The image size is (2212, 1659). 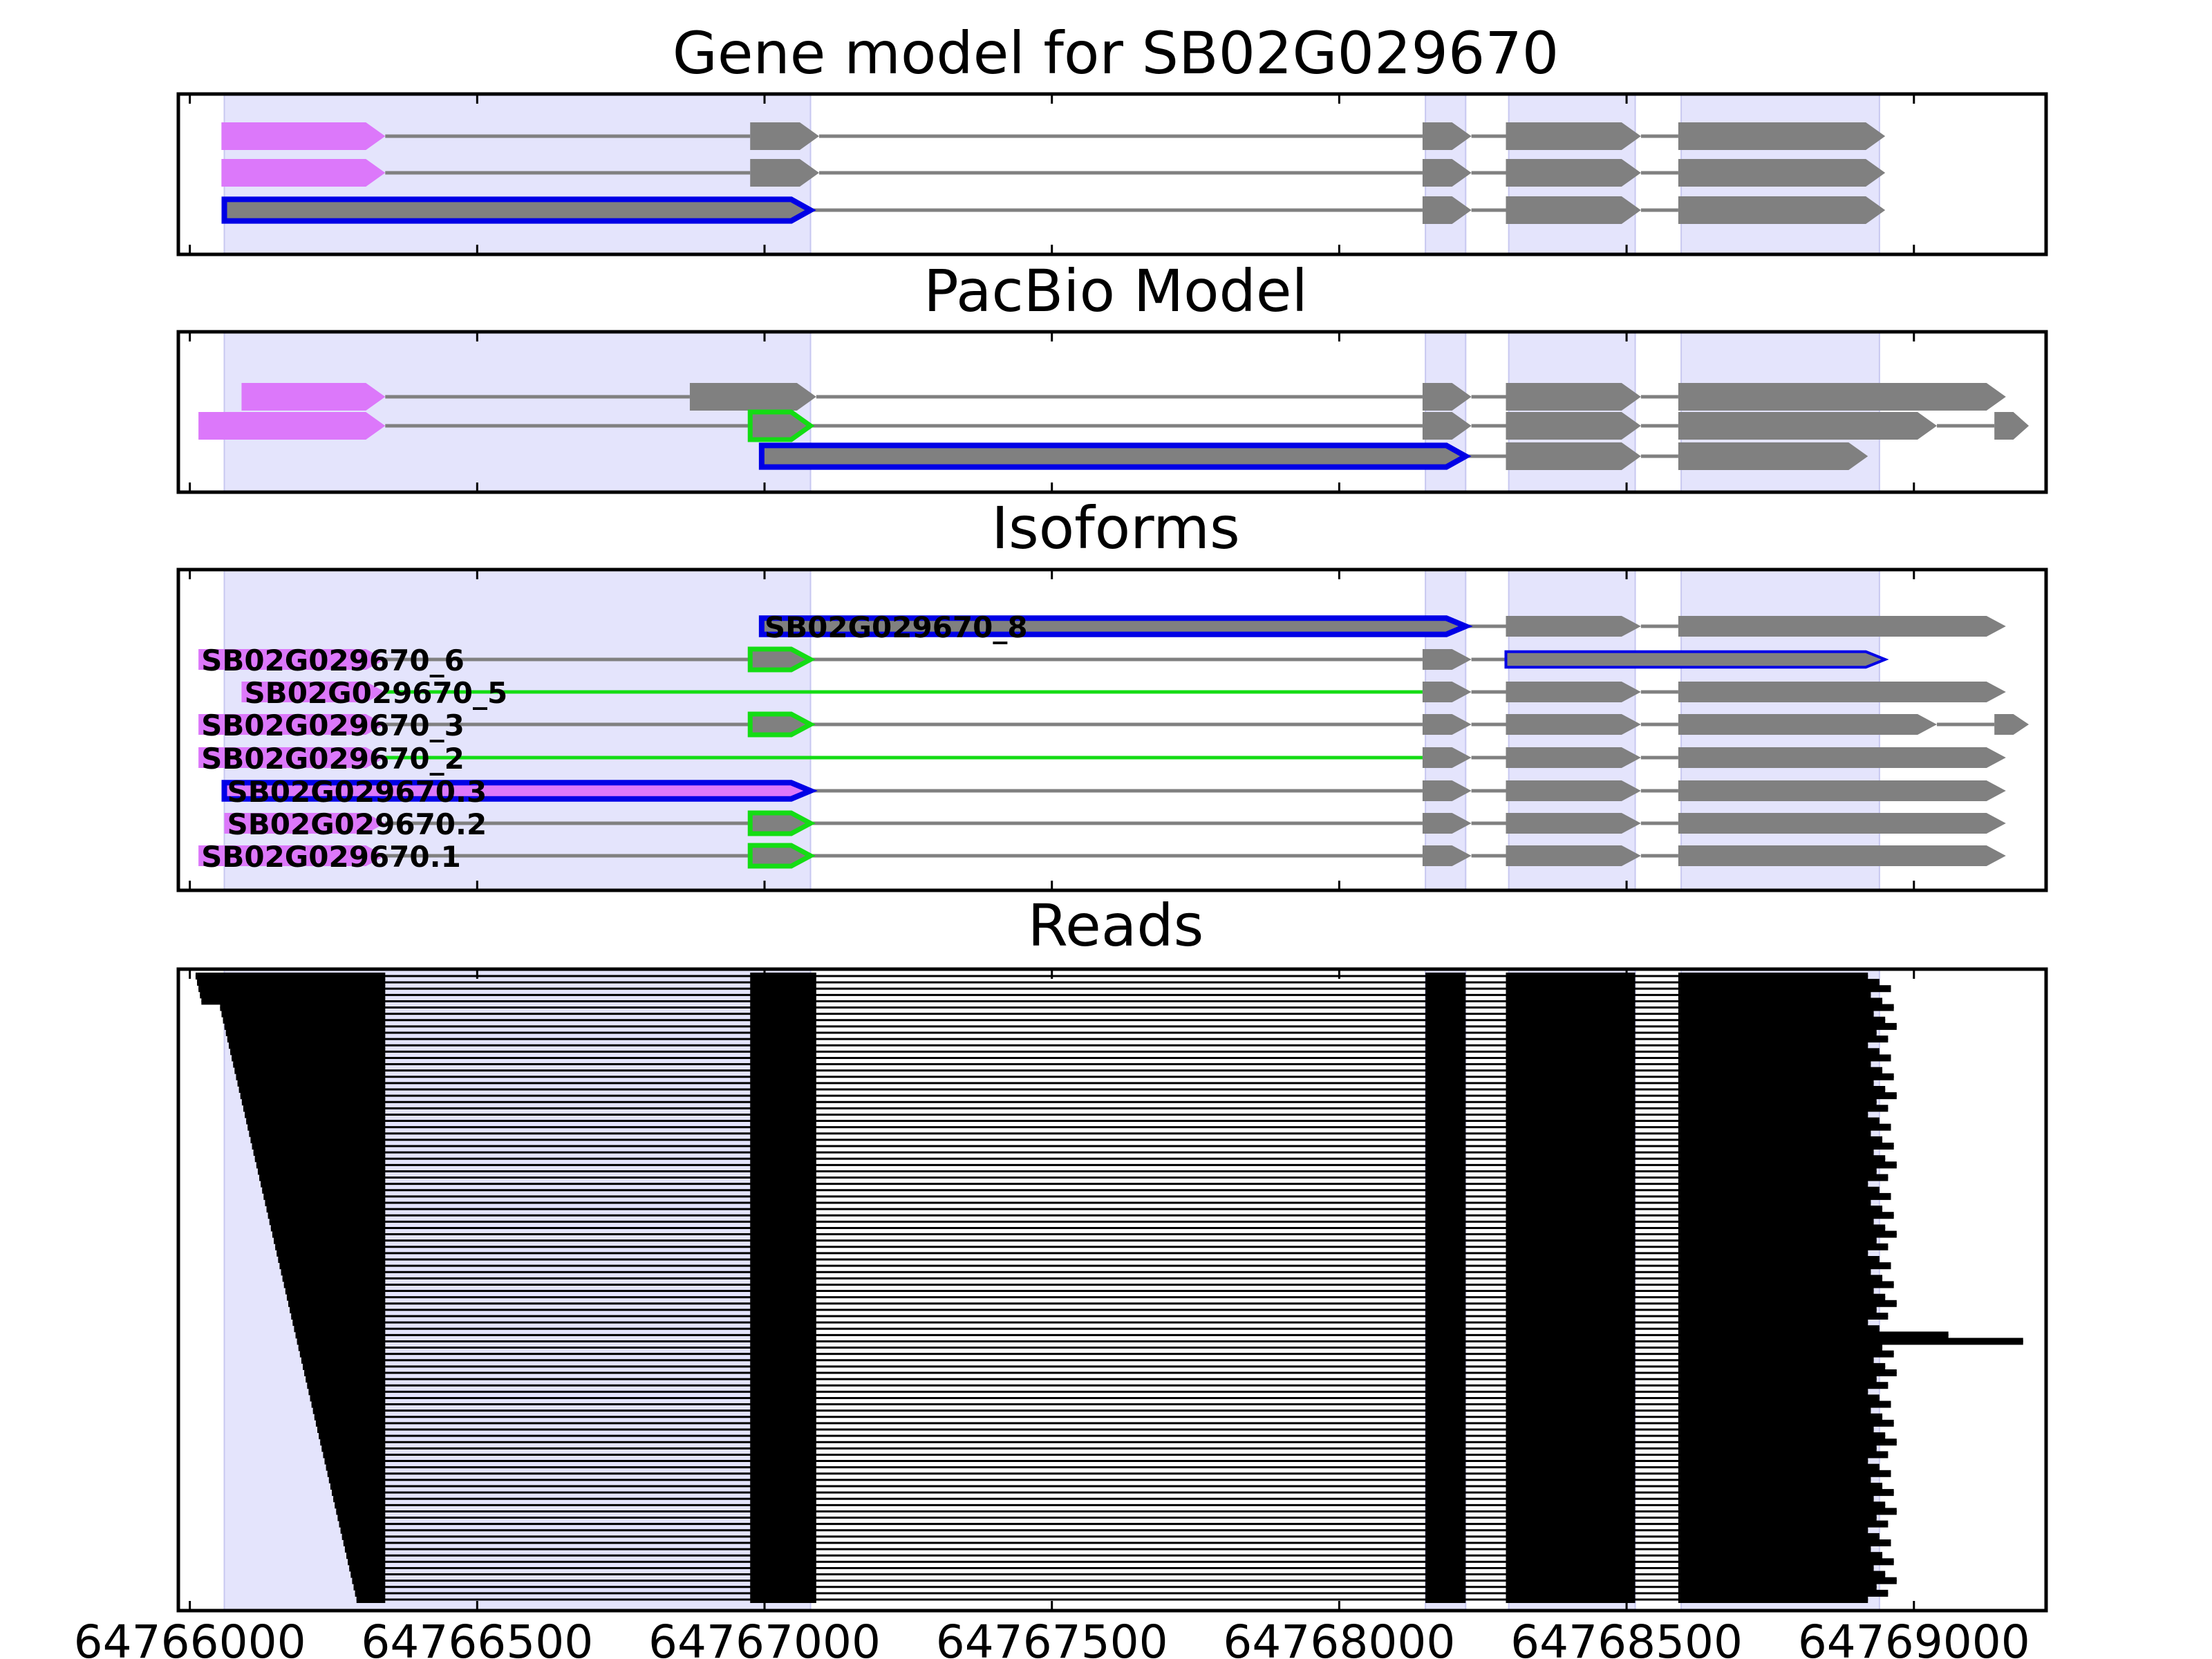 I want to click on isoform-label: SB02G029670_2, so click(x=333, y=759).